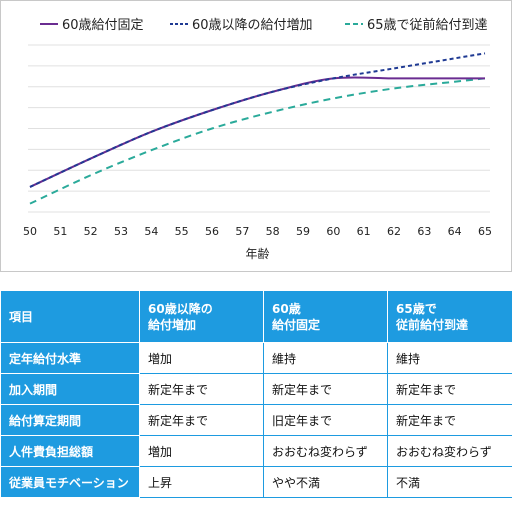 The height and width of the screenshot is (512, 512). I want to click on x-tick-label: 57, so click(242, 231).